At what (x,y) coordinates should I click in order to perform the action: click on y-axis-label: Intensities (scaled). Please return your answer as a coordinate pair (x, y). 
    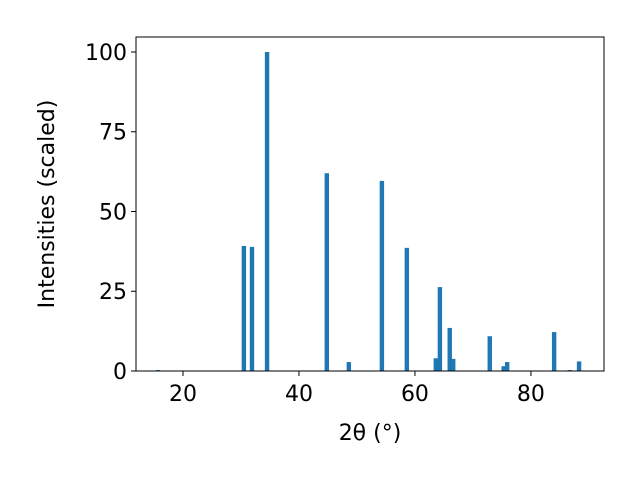
    Looking at the image, I should click on (47, 204).